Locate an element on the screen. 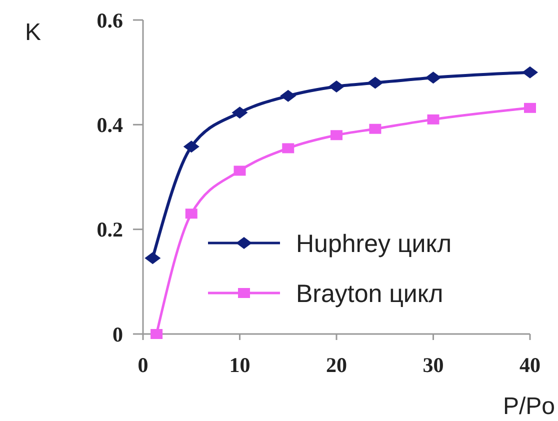  legend-label: Brayton цикл is located at coordinates (370, 294).